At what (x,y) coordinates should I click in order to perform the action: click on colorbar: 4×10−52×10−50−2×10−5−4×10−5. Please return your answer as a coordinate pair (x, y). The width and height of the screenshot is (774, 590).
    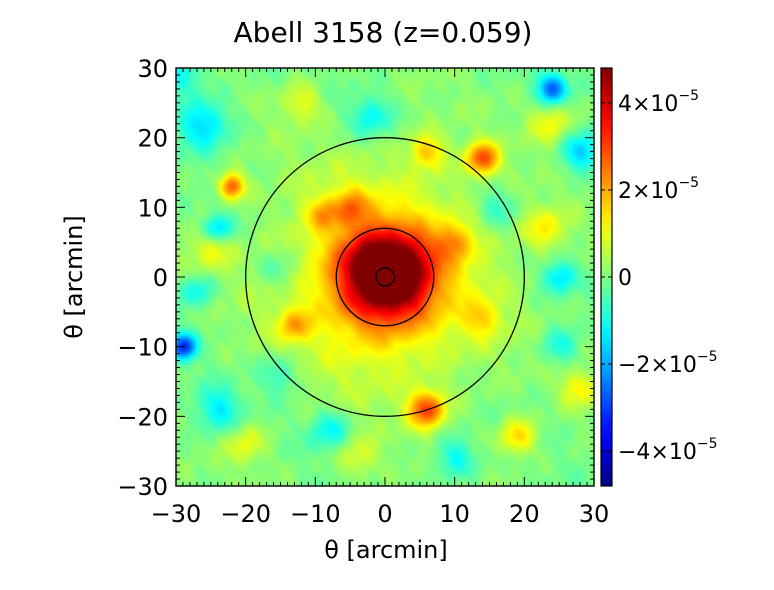
    Looking at the image, I should click on (659, 277).